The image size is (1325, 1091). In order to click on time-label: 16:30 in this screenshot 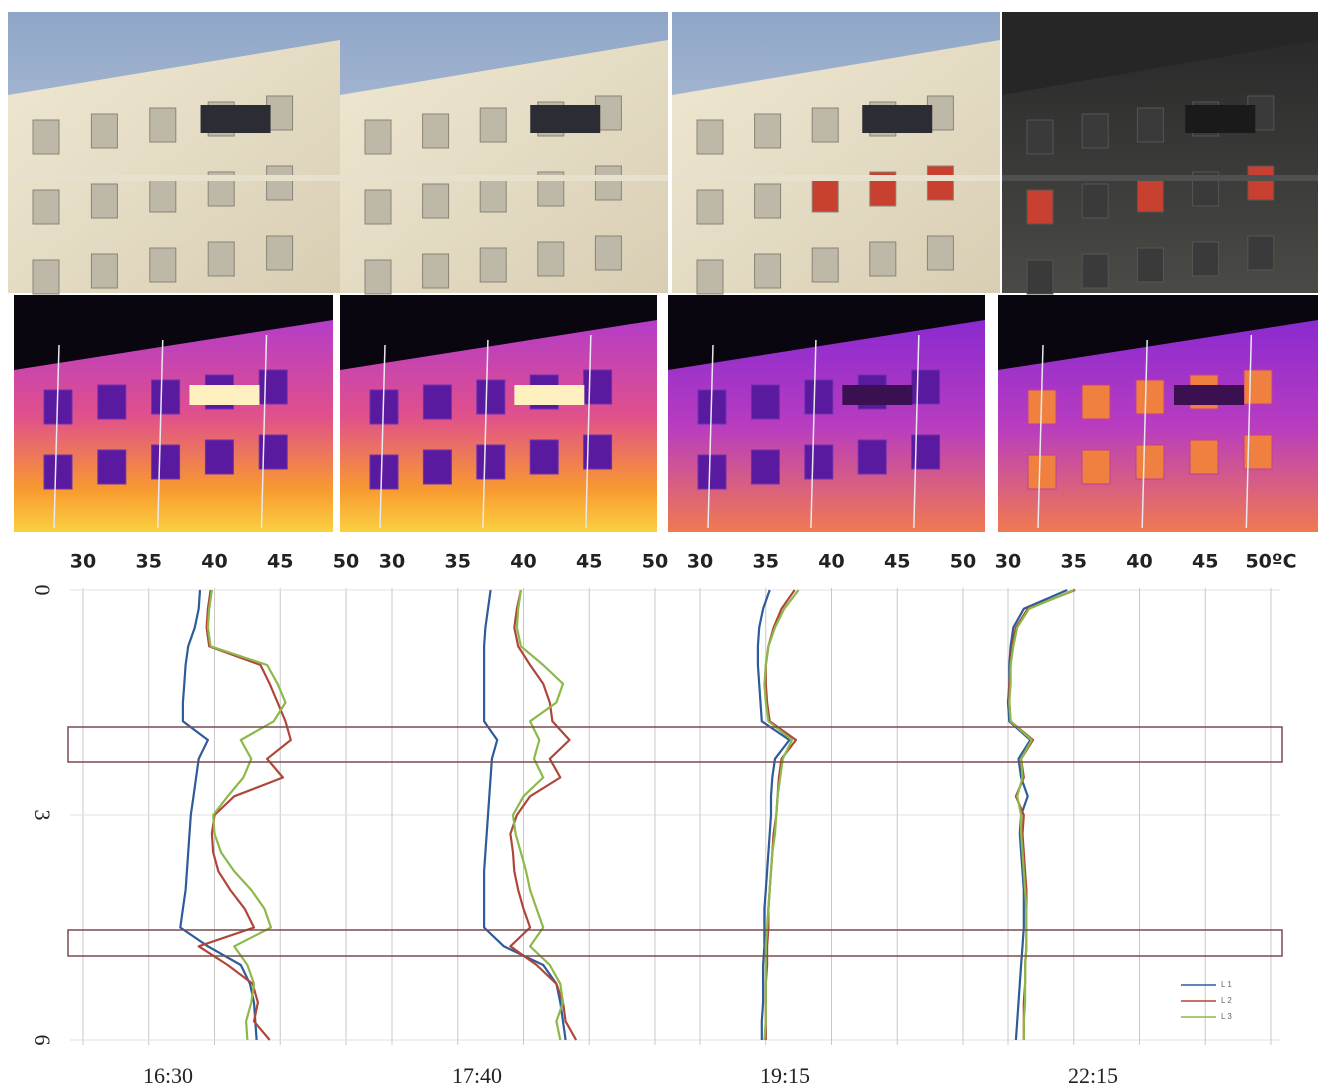, I will do `click(168, 1075)`.